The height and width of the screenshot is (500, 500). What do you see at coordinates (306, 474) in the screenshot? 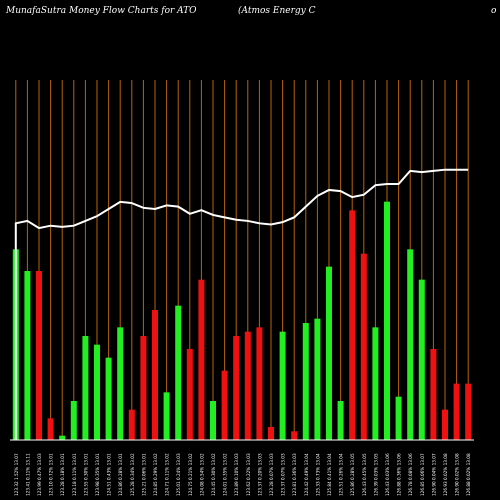
I see `x-tick-label: 124.42 0.49% 13.04` at bounding box center [306, 474].